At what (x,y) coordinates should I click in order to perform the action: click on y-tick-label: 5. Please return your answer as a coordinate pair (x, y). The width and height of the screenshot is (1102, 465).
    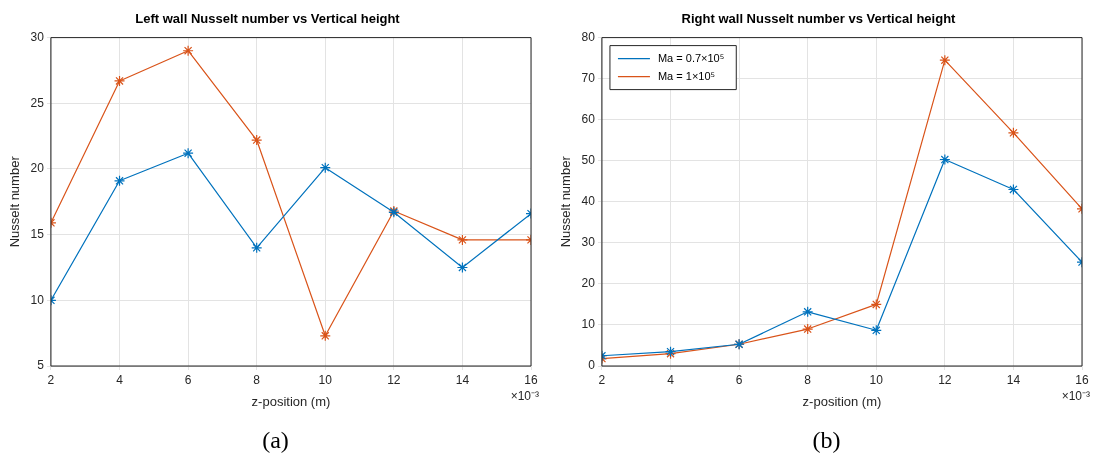
    Looking at the image, I should click on (41, 365).